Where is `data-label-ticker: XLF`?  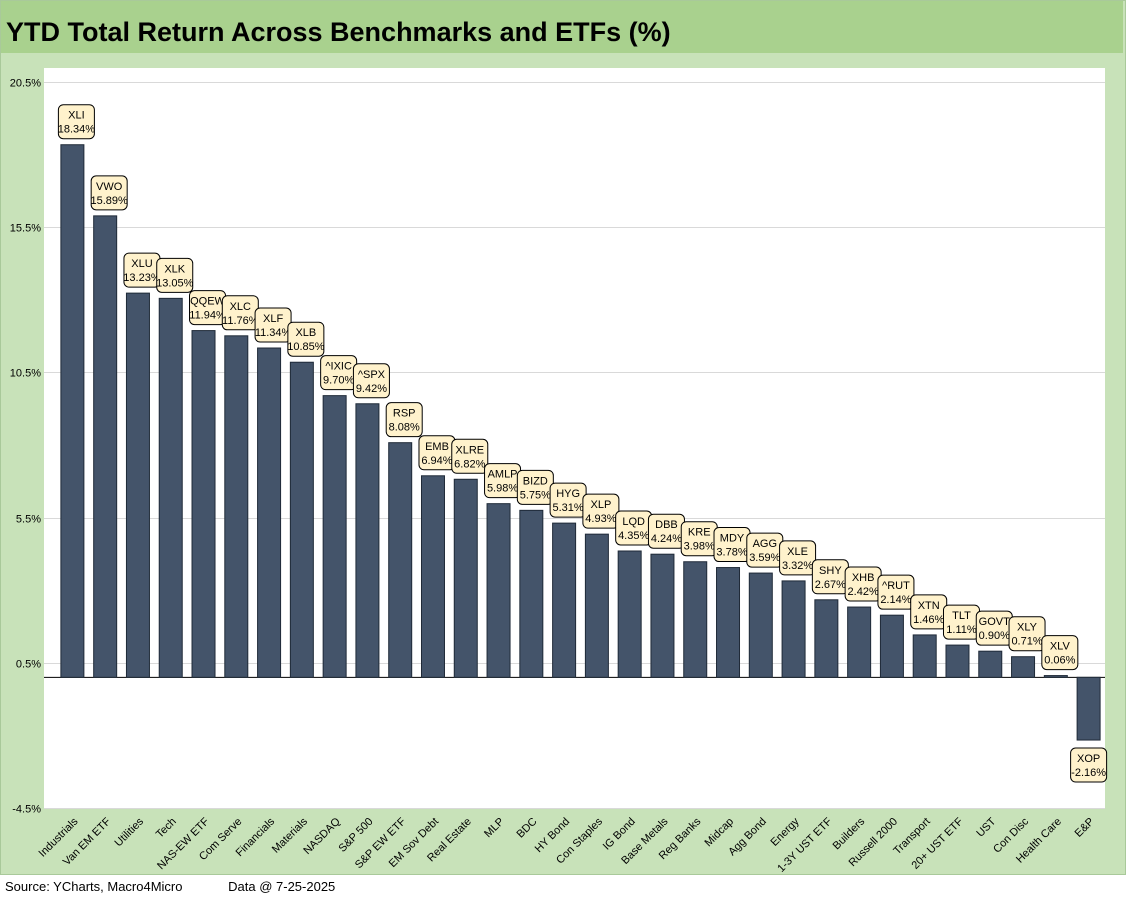 data-label-ticker: XLF is located at coordinates (273, 319).